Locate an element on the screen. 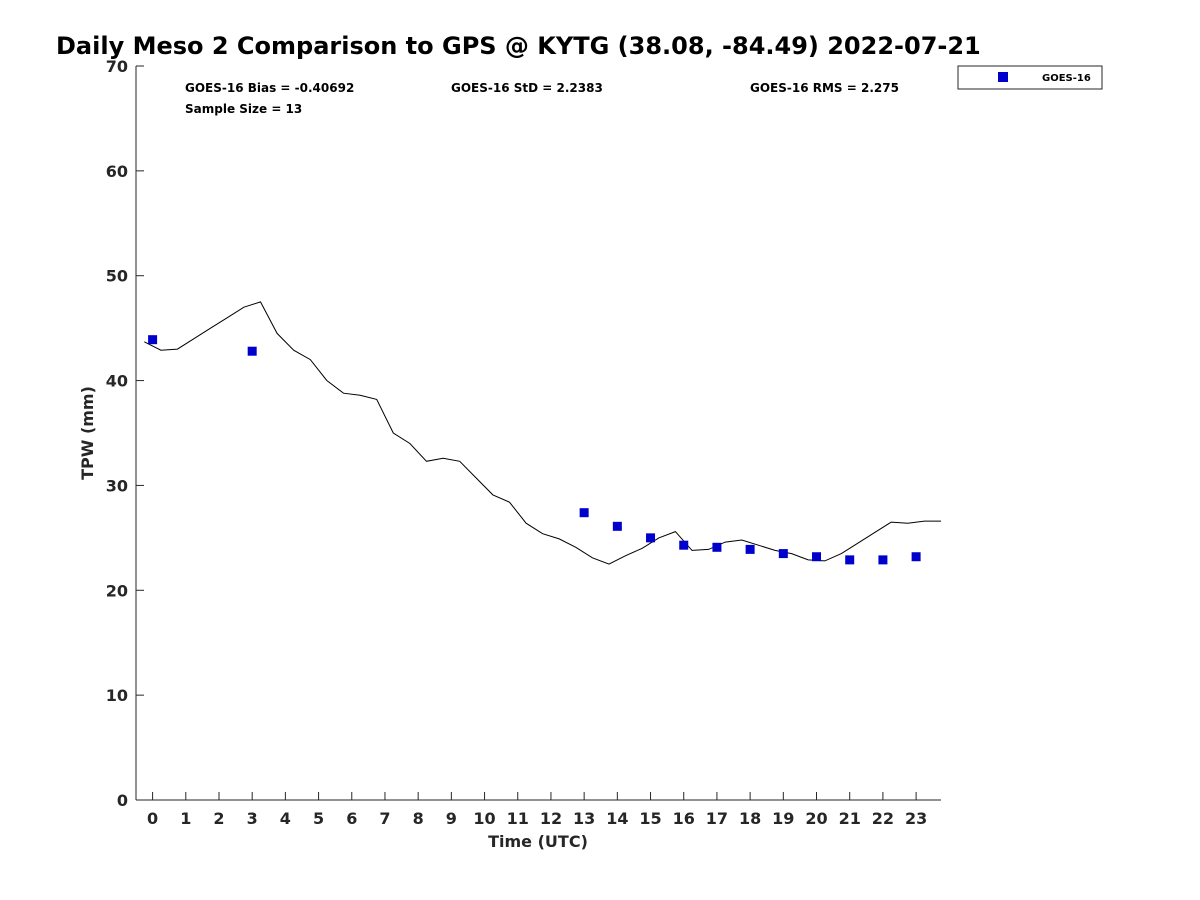  x-tick-label: 1 is located at coordinates (185, 818).